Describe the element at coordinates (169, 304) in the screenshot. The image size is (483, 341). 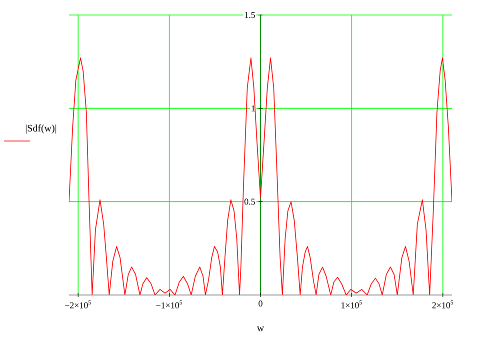
I see `x-tick-label: −1×10$^{5}$` at that location.